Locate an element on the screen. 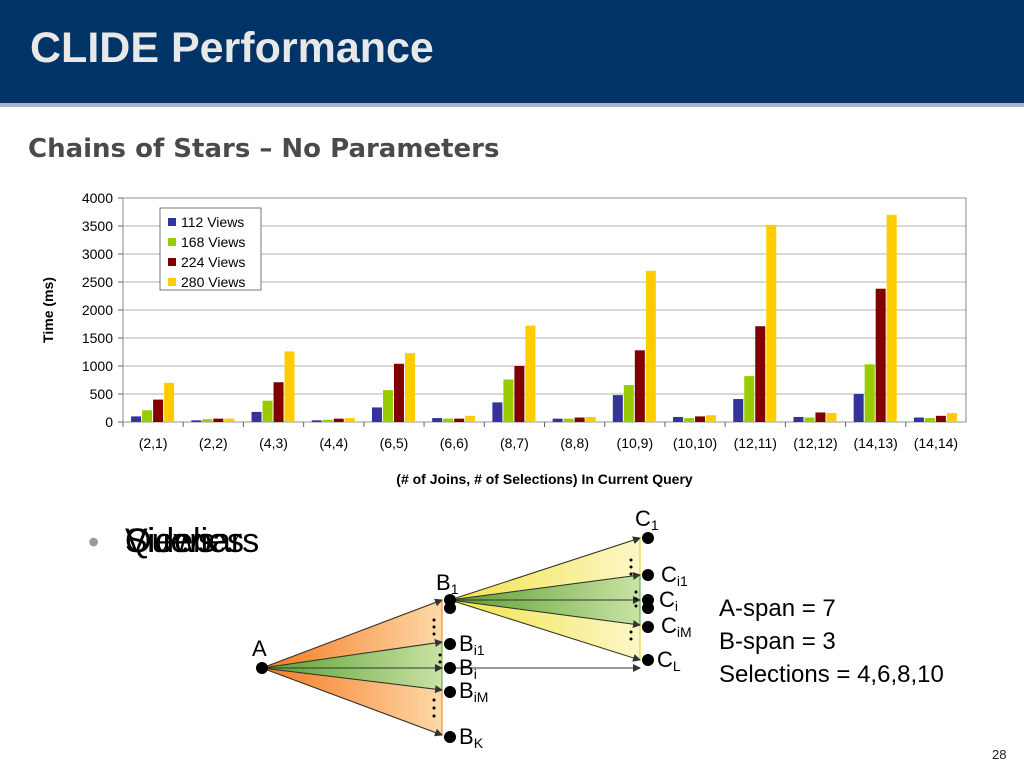  label-cL: CL is located at coordinates (669, 660).